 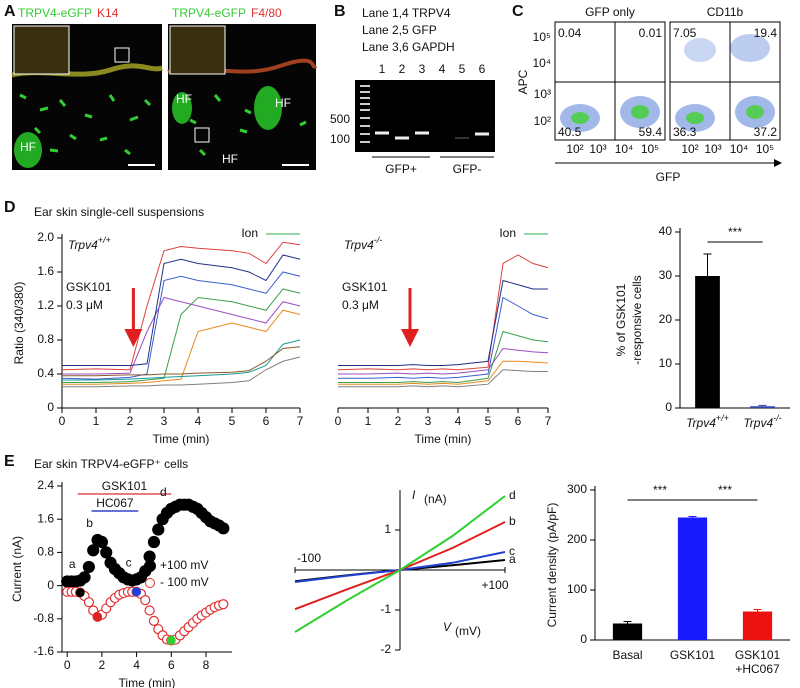 What do you see at coordinates (685, 33) in the screenshot?
I see `quadrant-value: 7.05` at bounding box center [685, 33].